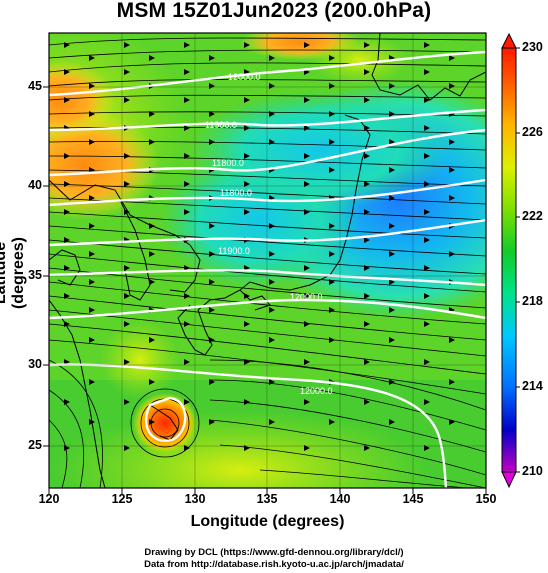 The height and width of the screenshot is (573, 548). I want to click on x-tick-label: 125, so click(122, 499).